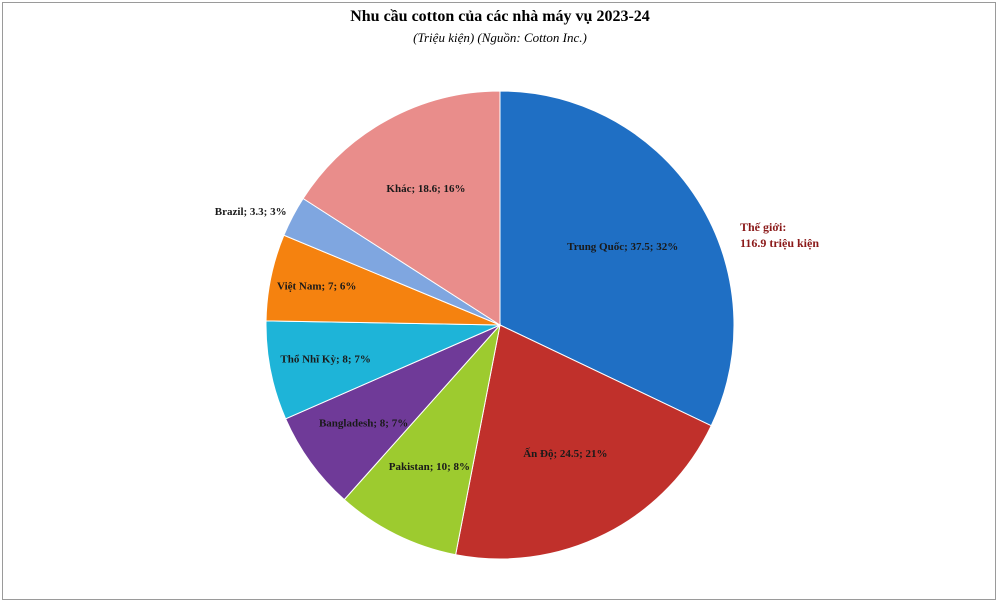 The height and width of the screenshot is (604, 1000). Describe the element at coordinates (763, 227) in the screenshot. I see `annotation-line-1: Thế giới:` at that location.